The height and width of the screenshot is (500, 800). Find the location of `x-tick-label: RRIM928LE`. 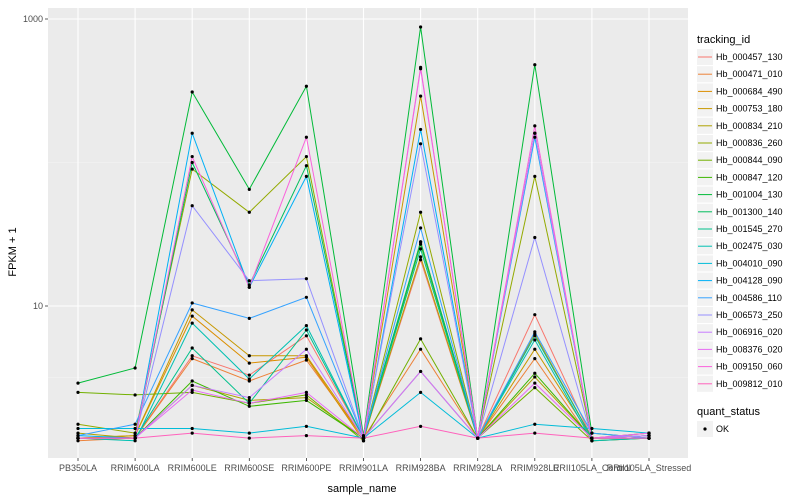

x-tick-label: RRIM928LE is located at coordinates (534, 468).